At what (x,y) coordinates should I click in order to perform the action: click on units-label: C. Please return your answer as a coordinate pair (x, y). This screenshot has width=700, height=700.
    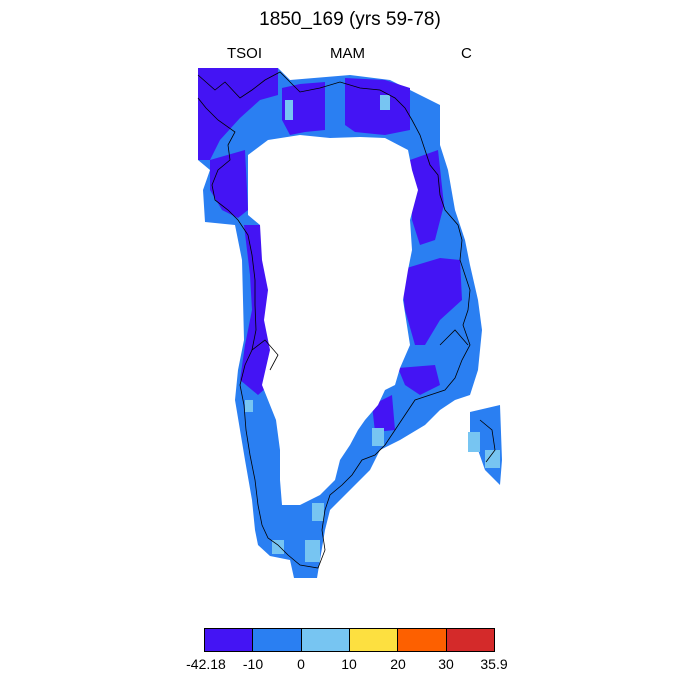
    Looking at the image, I should click on (466, 53).